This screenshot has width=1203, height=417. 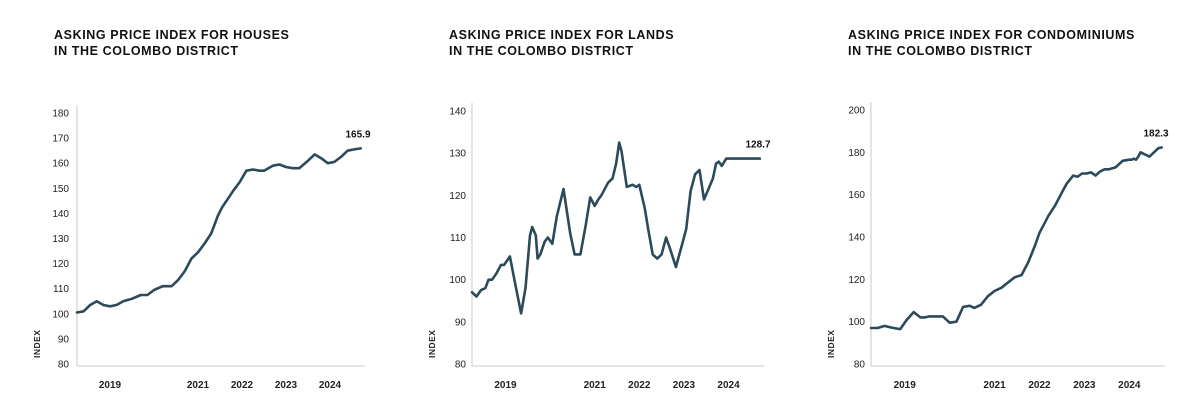 I want to click on last-value-label: 128.7, so click(x=757, y=145).